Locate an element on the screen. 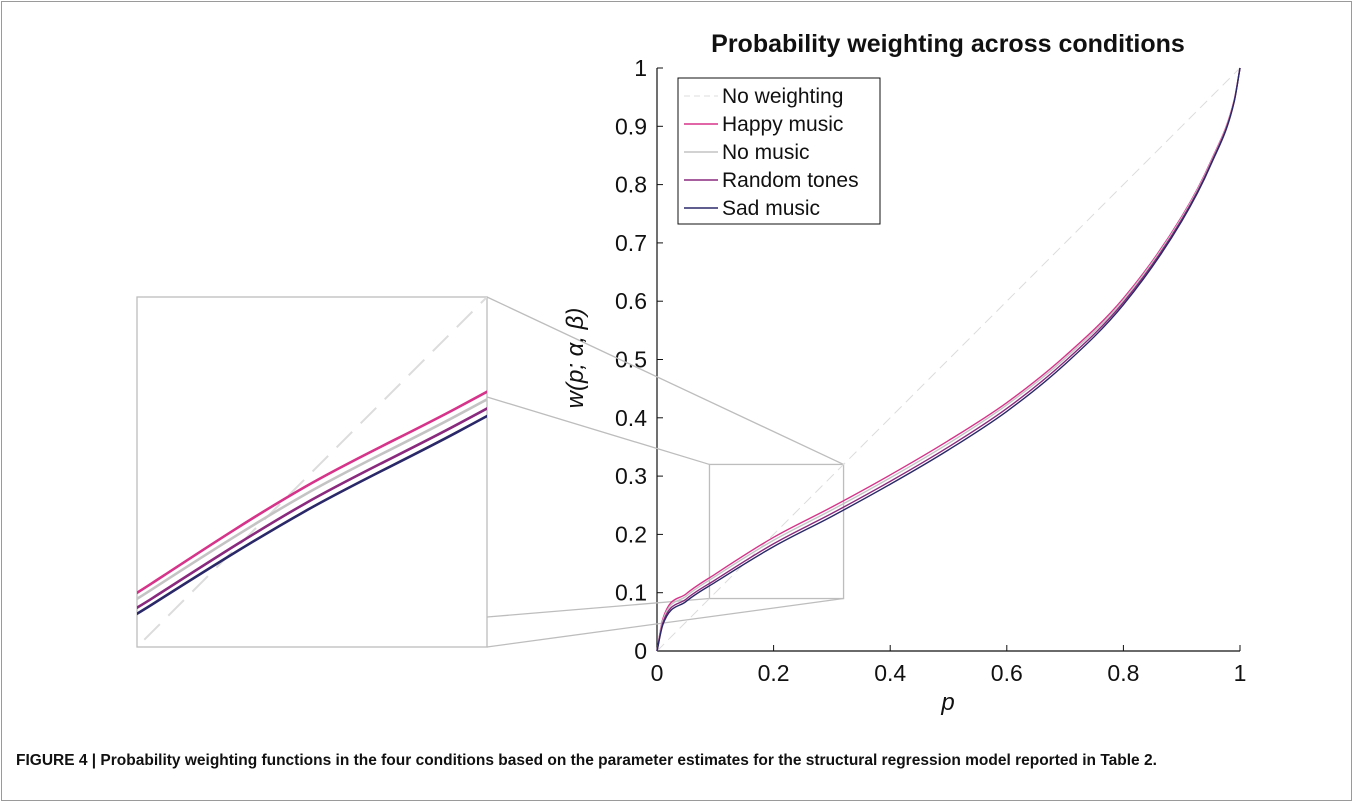 This screenshot has height=804, width=1355. y-tick-label: 0 is located at coordinates (640, 651).